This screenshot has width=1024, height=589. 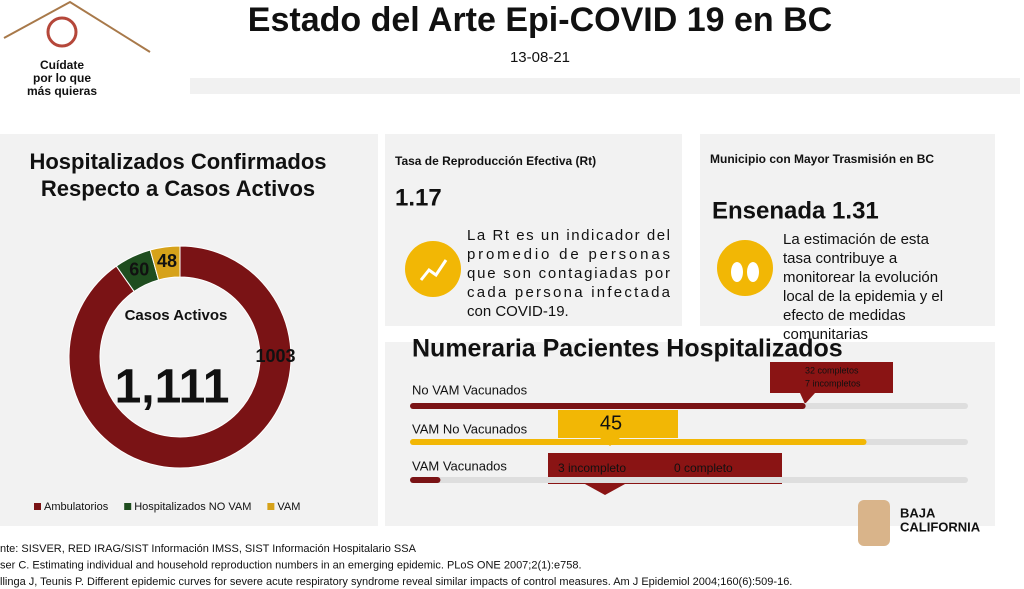 What do you see at coordinates (76, 507) in the screenshot?
I see `legend-label: Ambulatorios` at bounding box center [76, 507].